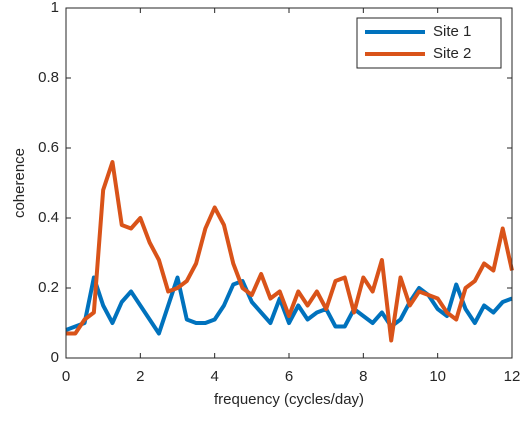  I want to click on y-tick-label: 0.6, so click(48, 147).